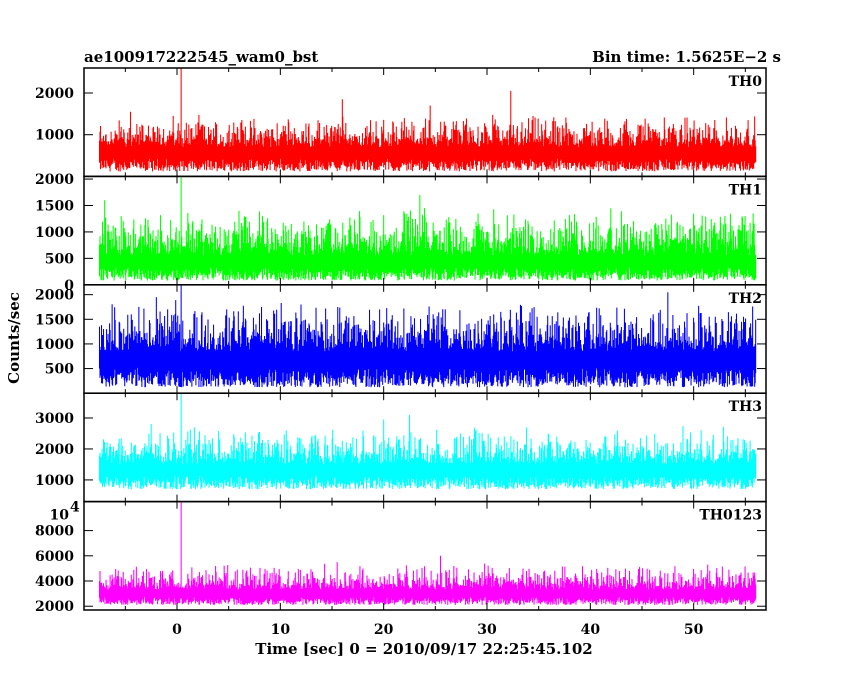  Describe the element at coordinates (591, 630) in the screenshot. I see `x-tick-label: 40` at that location.